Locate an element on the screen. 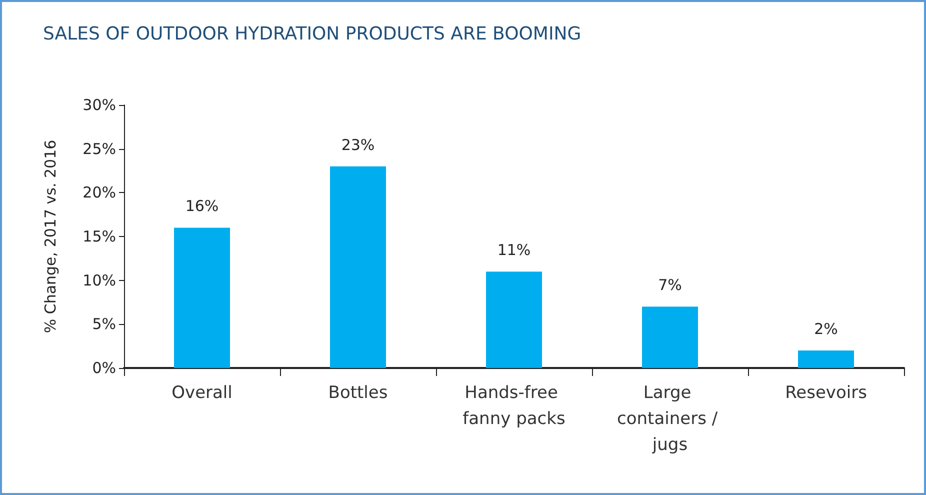 The height and width of the screenshot is (495, 926). data-label: 16% is located at coordinates (202, 206).